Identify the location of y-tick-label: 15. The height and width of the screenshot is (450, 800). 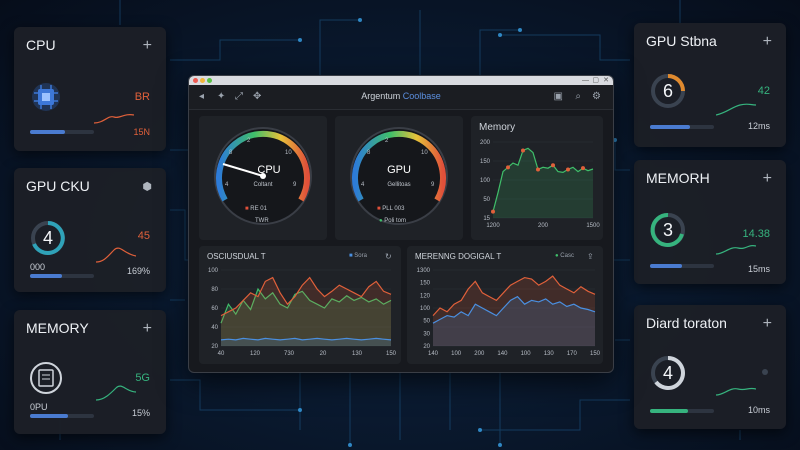
(486, 219).